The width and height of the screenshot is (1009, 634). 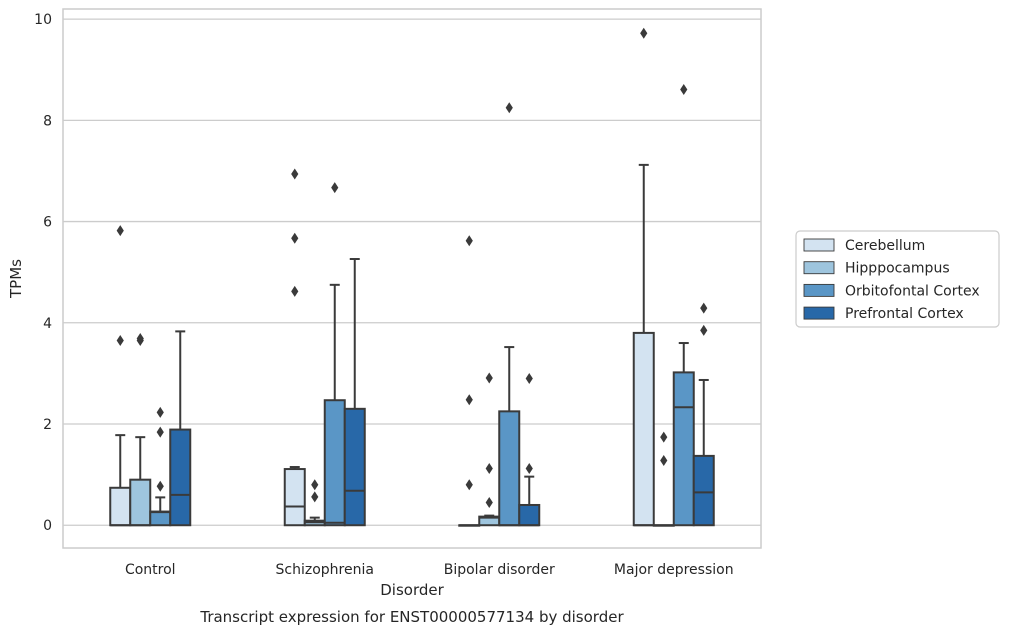 What do you see at coordinates (47, 324) in the screenshot?
I see `y-tick-label: 4` at bounding box center [47, 324].